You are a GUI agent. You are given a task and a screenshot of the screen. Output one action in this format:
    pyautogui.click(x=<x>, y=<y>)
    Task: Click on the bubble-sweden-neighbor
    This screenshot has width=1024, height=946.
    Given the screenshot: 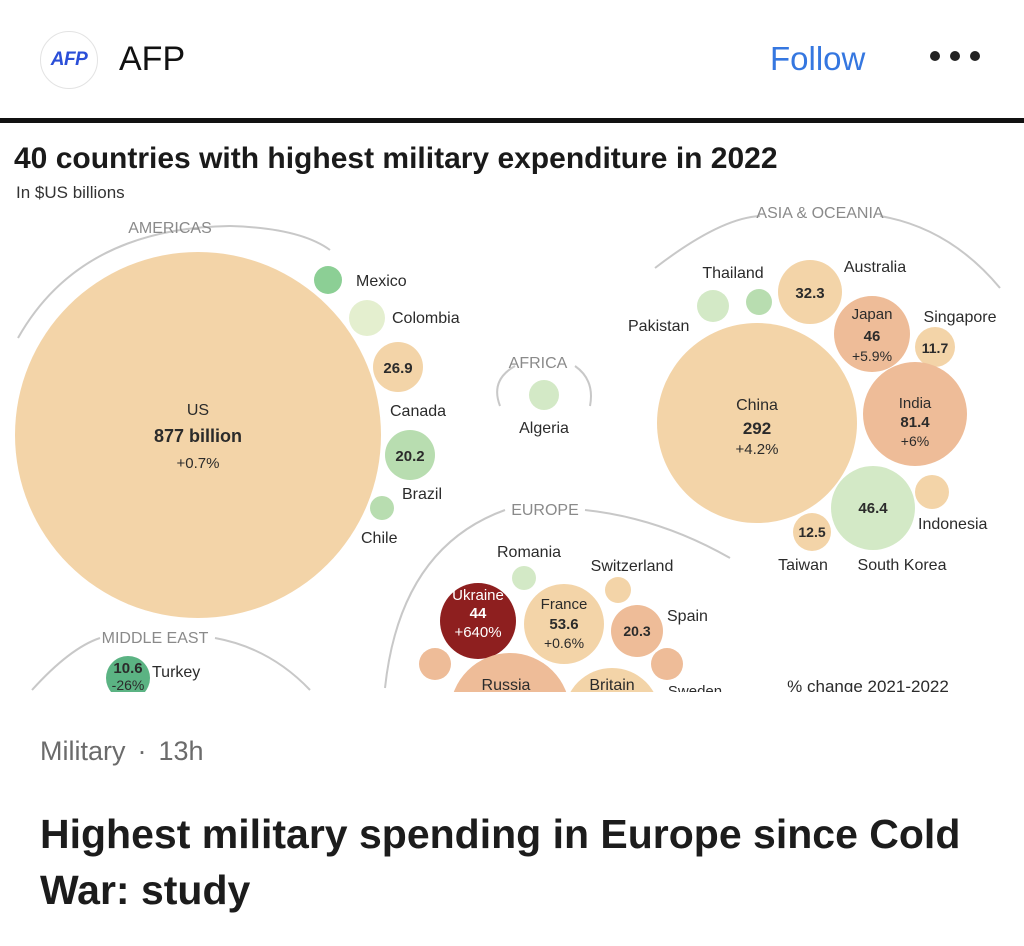 What is the action you would take?
    pyautogui.click(x=667, y=664)
    